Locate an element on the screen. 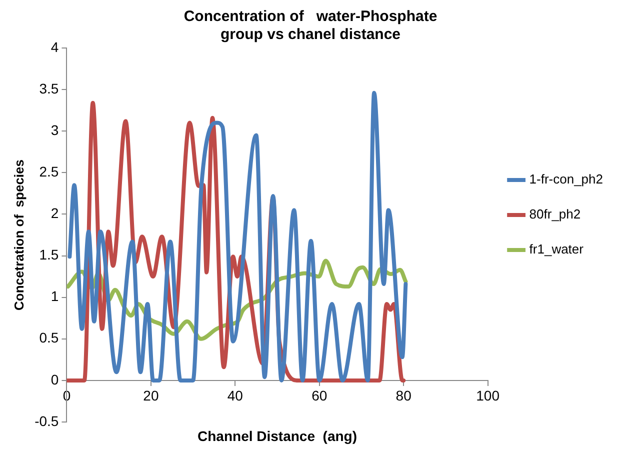  y-tick-label: 0 is located at coordinates (54, 379).